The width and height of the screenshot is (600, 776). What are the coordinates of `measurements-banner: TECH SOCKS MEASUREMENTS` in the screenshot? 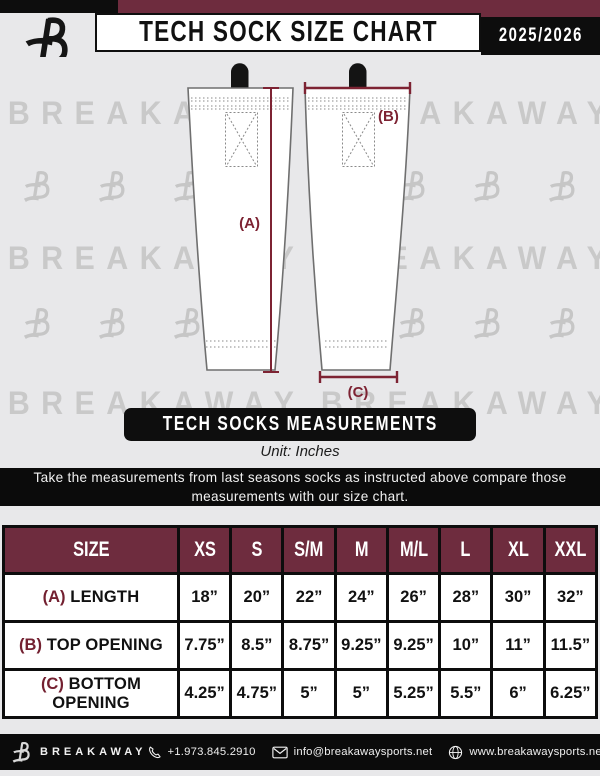 It's located at (300, 424).